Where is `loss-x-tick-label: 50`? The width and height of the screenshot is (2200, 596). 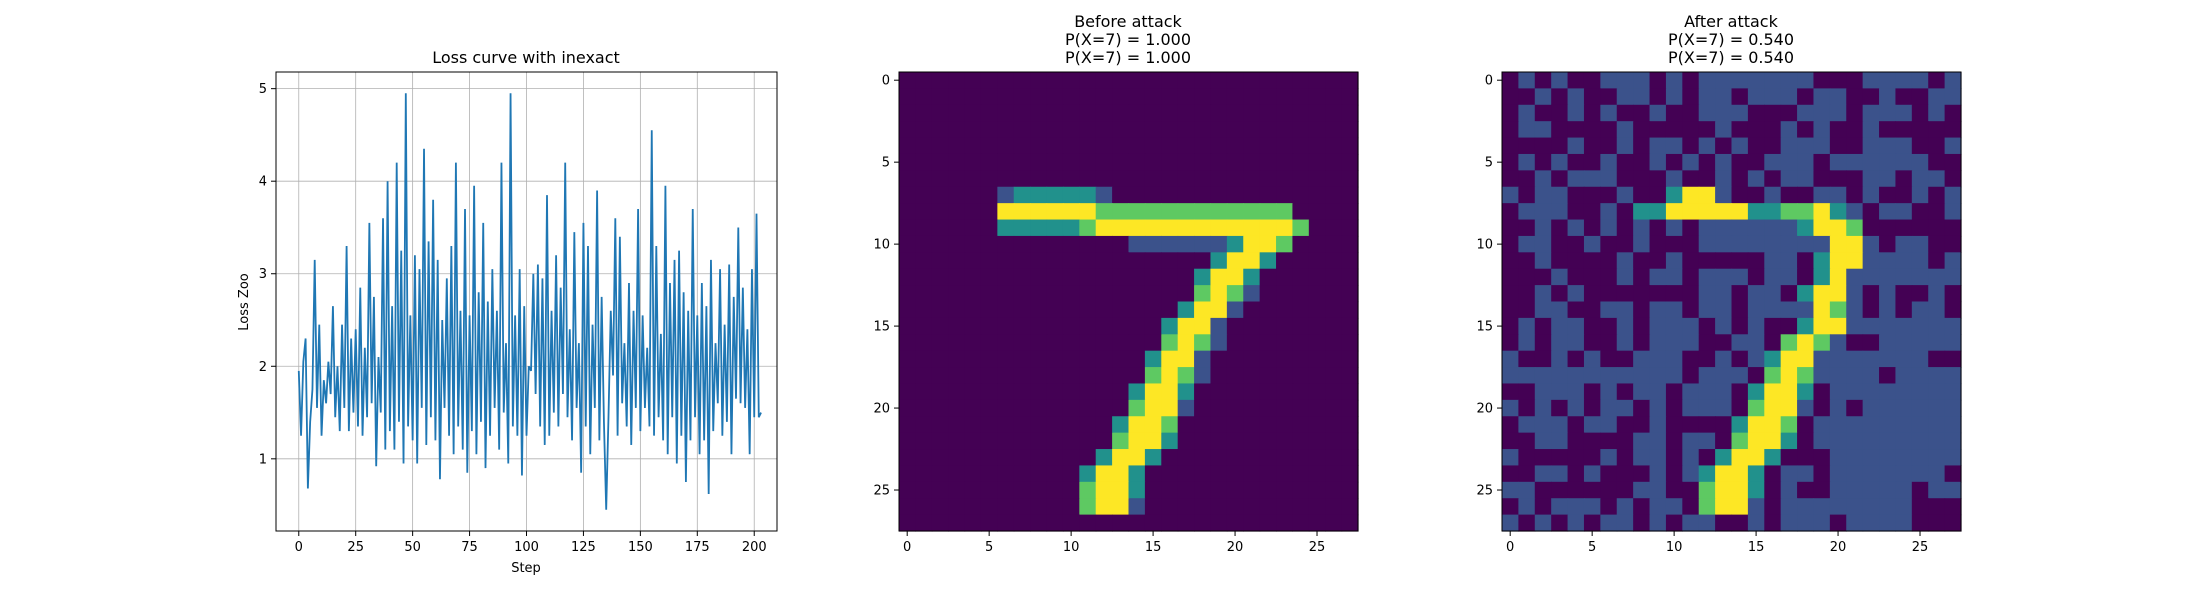
loss-x-tick-label: 50 is located at coordinates (412, 547).